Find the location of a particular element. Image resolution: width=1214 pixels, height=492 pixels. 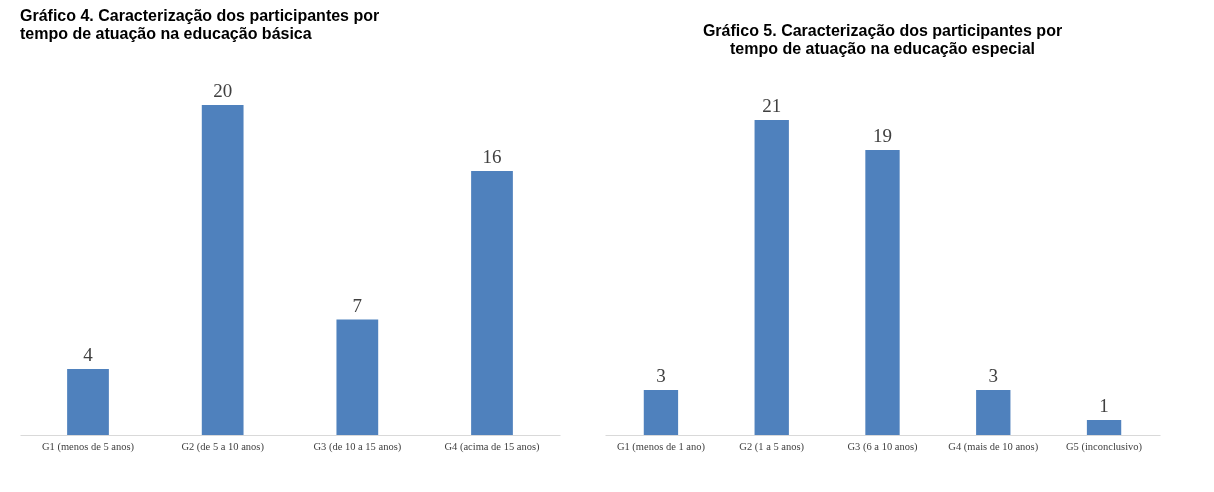

data-label: 21 is located at coordinates (772, 105).